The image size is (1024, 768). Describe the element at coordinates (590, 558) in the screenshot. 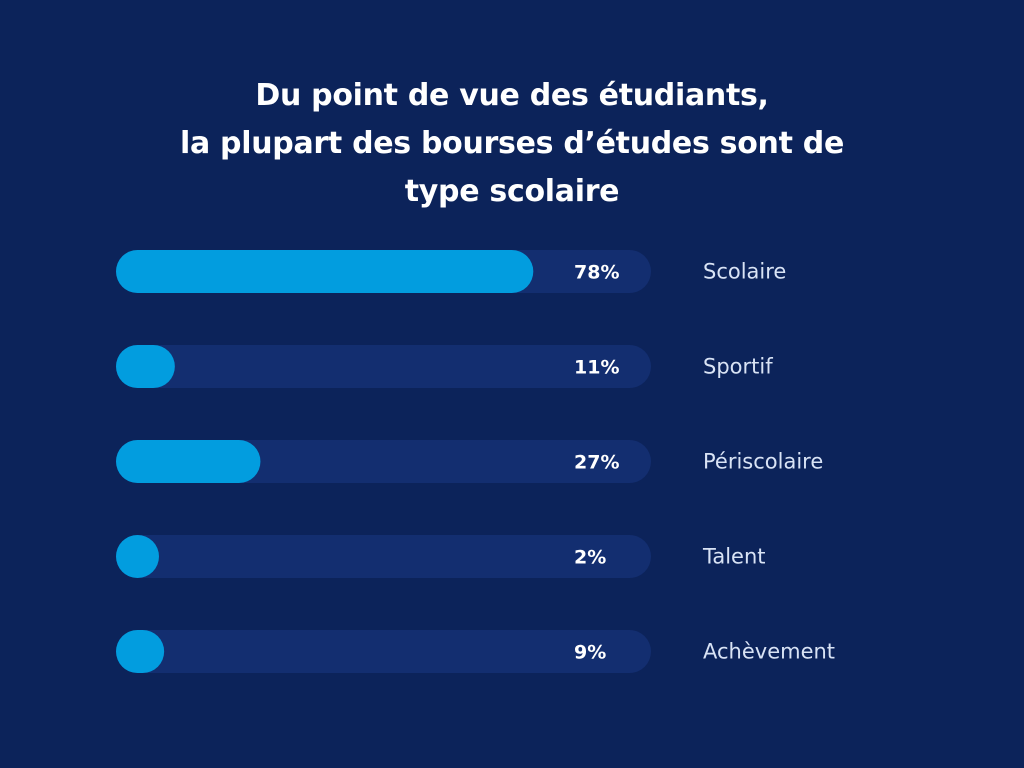

I see `value-label-talent: 2%` at that location.